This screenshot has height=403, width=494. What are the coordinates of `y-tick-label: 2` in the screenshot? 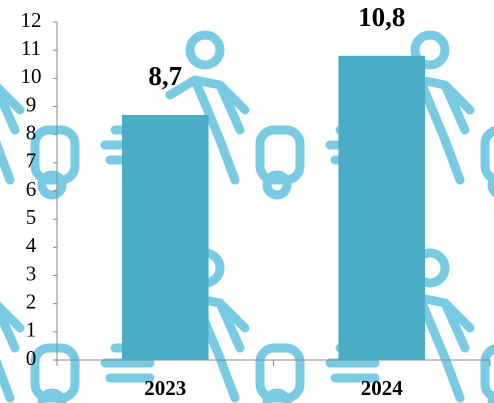 It's located at (31, 301).